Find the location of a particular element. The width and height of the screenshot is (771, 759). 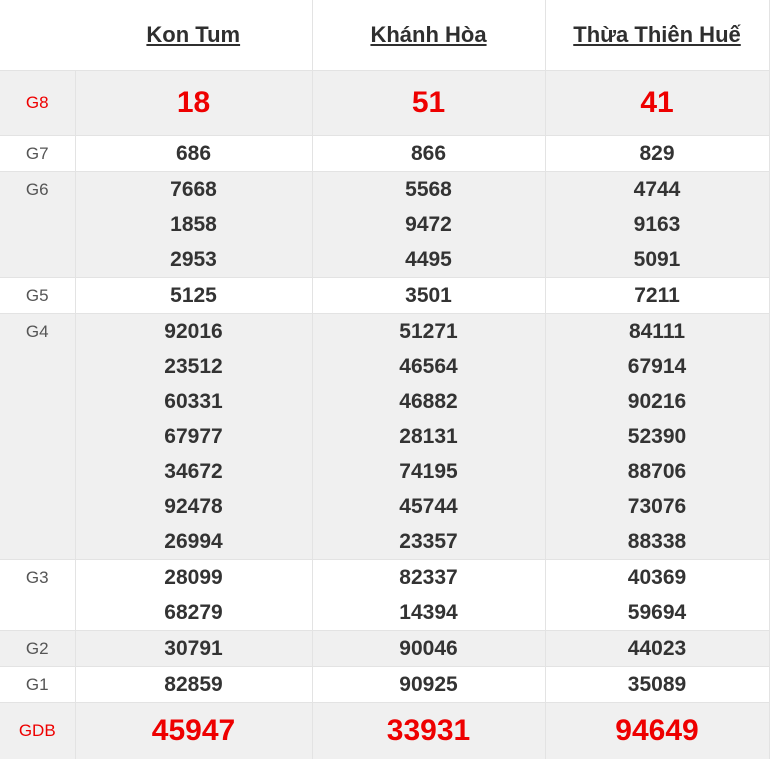

prize-number: 5091 is located at coordinates (657, 259).